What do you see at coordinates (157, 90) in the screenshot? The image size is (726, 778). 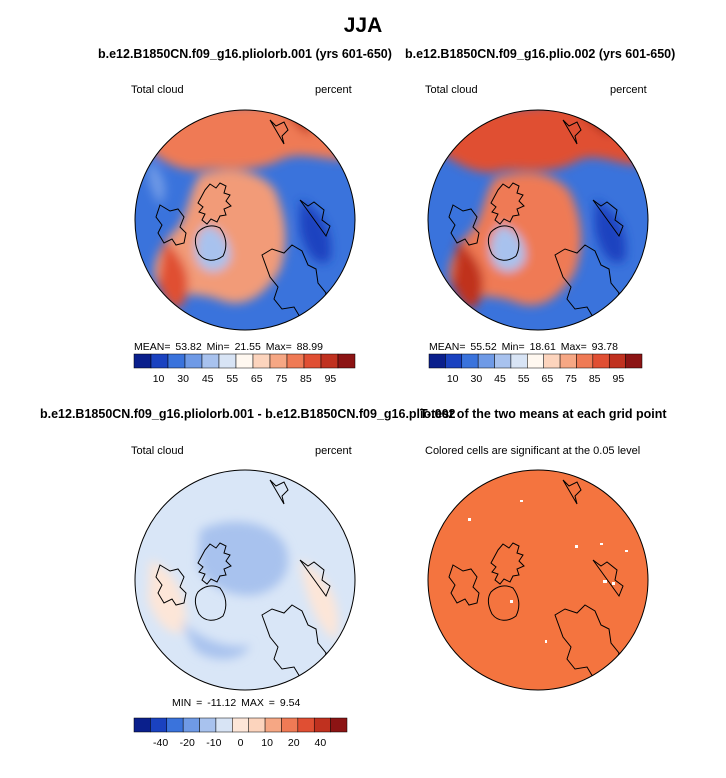 I see `panel1-left-label: Total cloud` at bounding box center [157, 90].